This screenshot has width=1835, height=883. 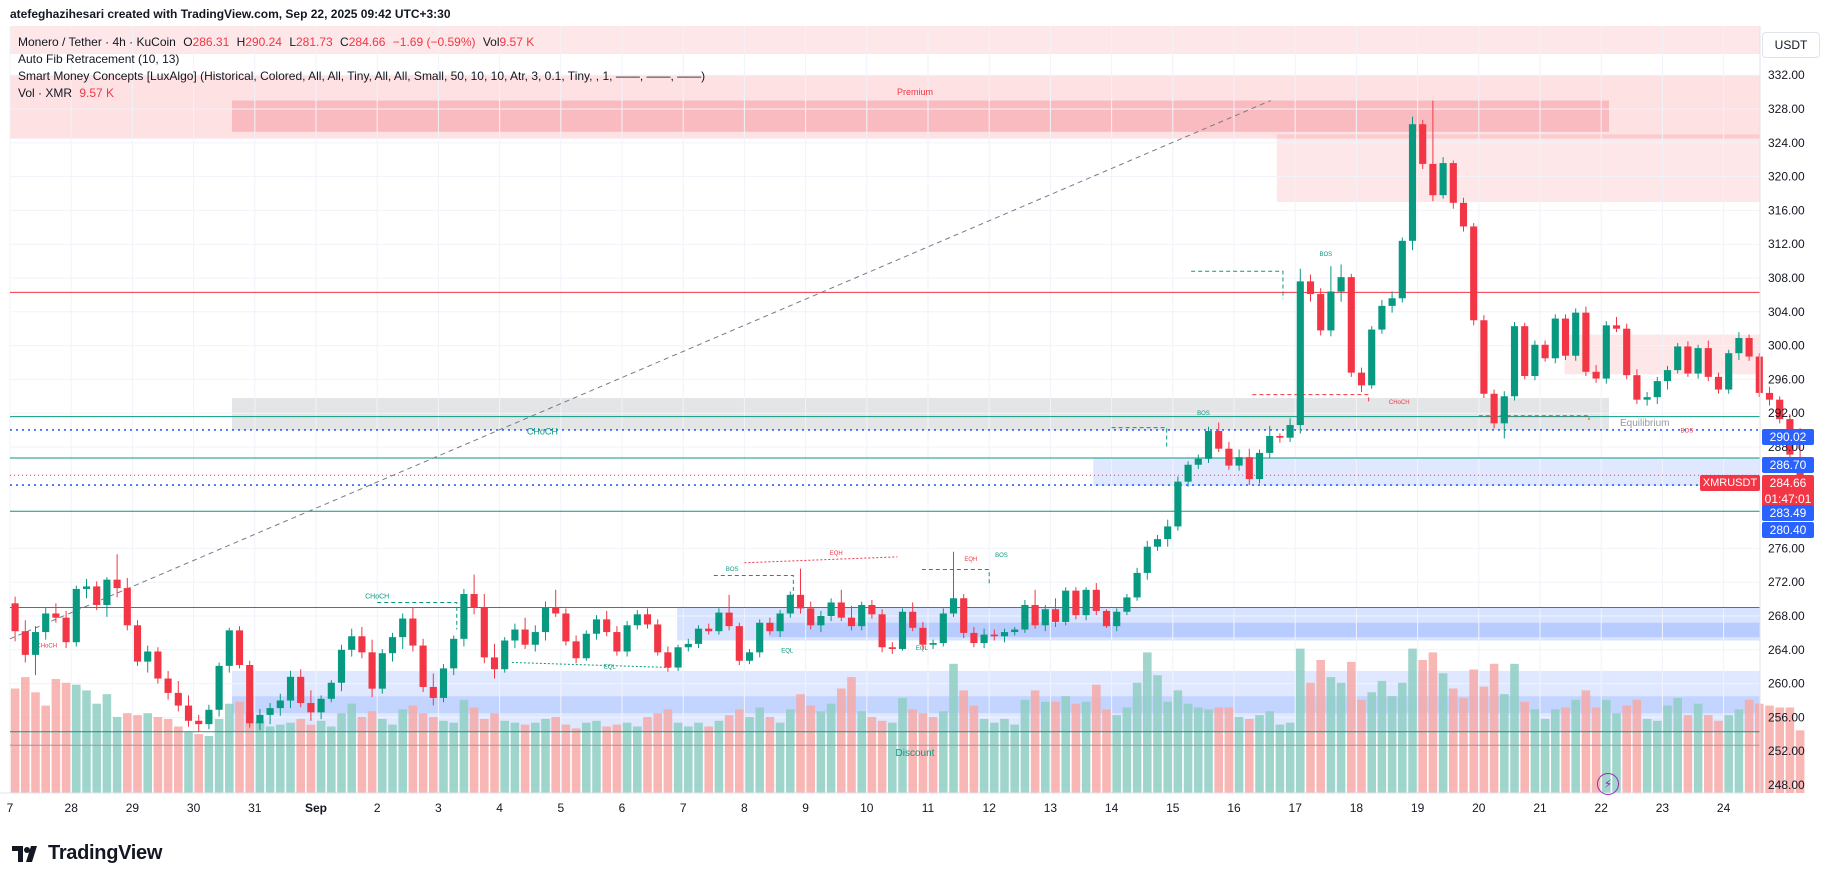 I want to click on price-label-2835: 283.49, so click(x=1788, y=513).